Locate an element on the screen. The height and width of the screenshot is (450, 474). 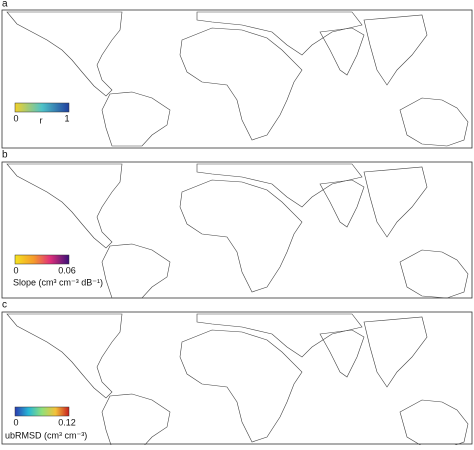
colorbar-tick: 0.06 is located at coordinates (67, 270).